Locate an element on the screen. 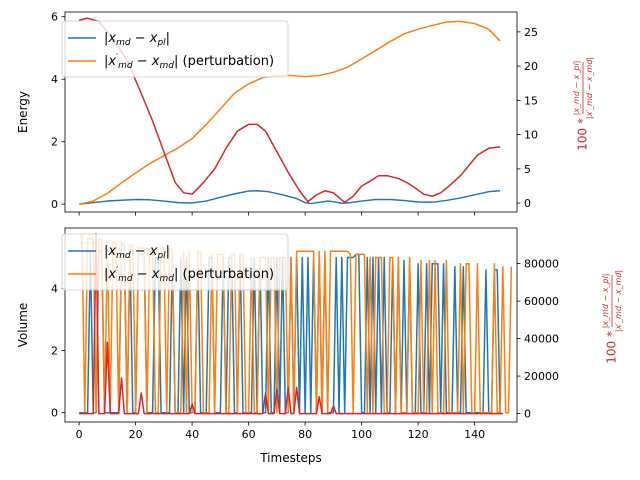 The width and height of the screenshot is (640, 480). y-right-tick-label-4: 20 is located at coordinates (531, 66).